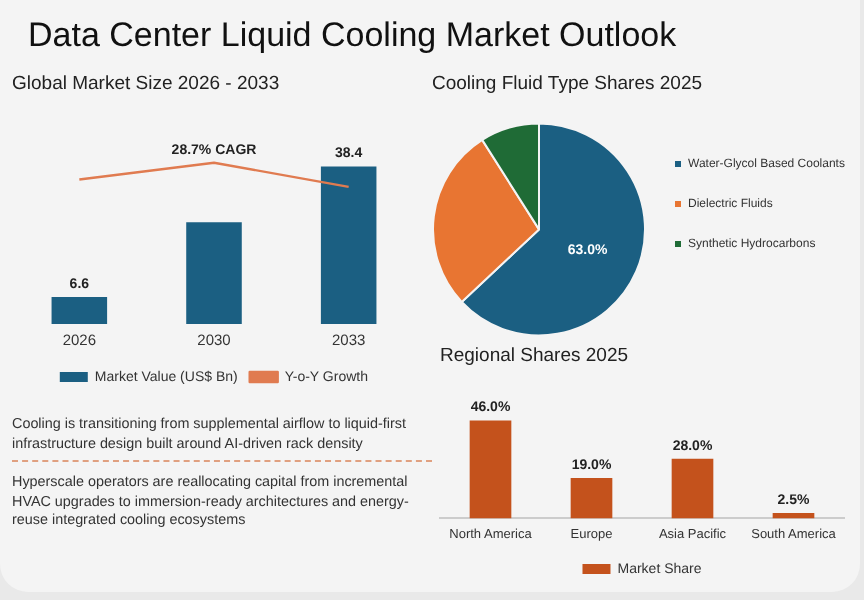 The image size is (864, 600). I want to click on chart-title: Data Center Liquid Cooling Market Outlook, so click(352, 36).